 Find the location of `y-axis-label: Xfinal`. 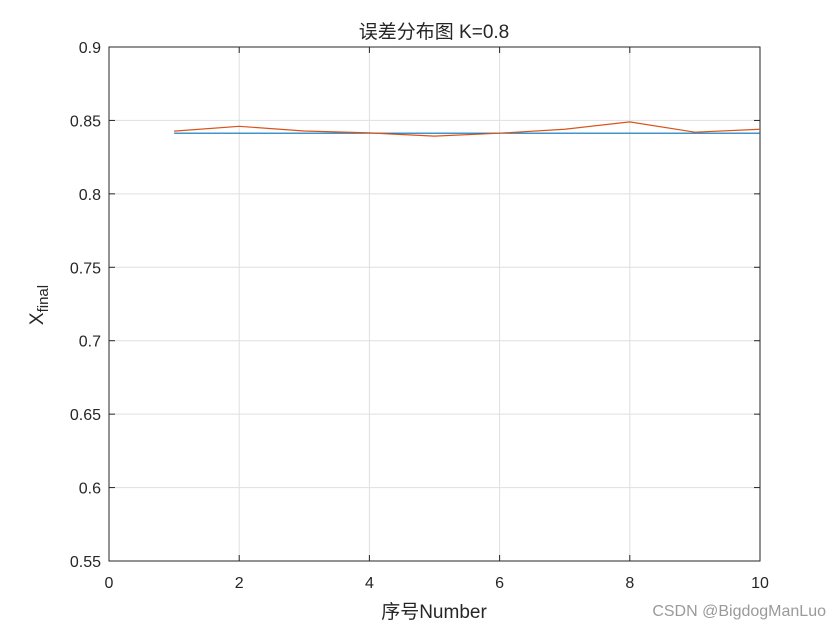

y-axis-label: Xfinal is located at coordinates (39, 305).